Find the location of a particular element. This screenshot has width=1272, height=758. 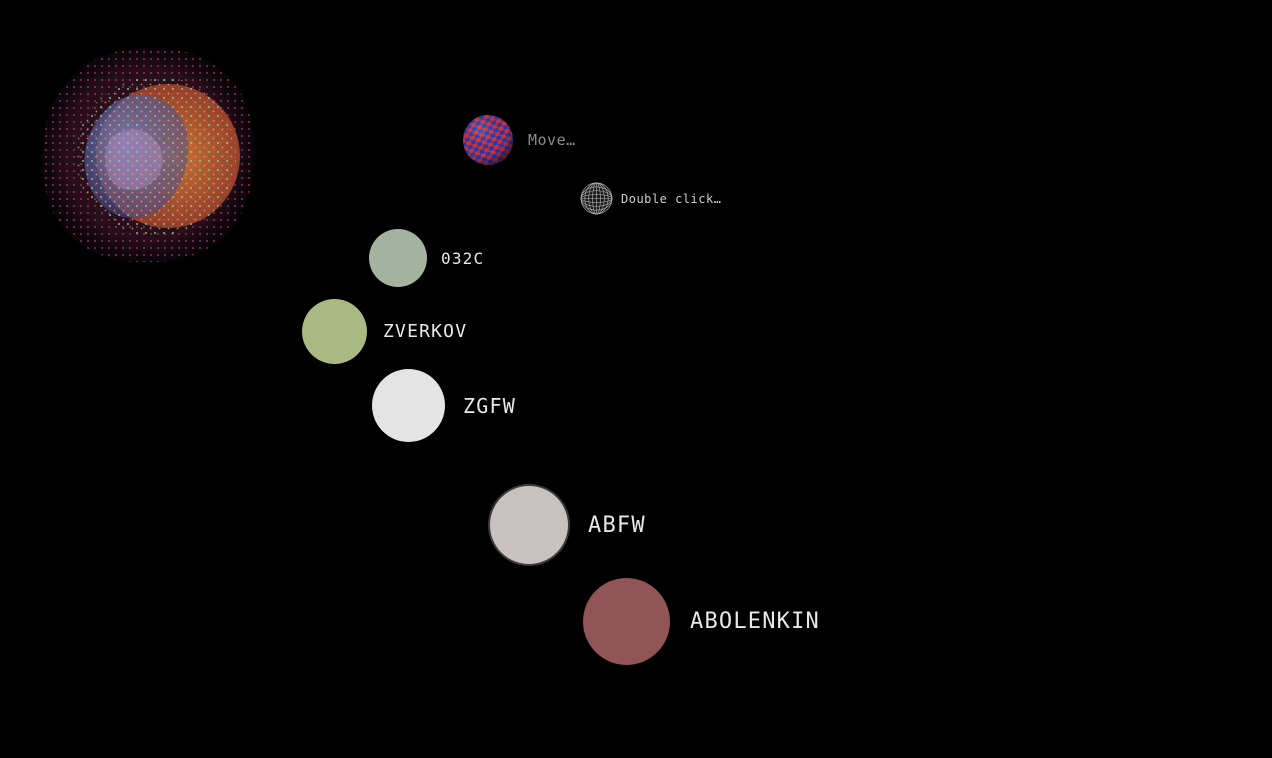

node-zgfw: ZGFW is located at coordinates (444, 405).